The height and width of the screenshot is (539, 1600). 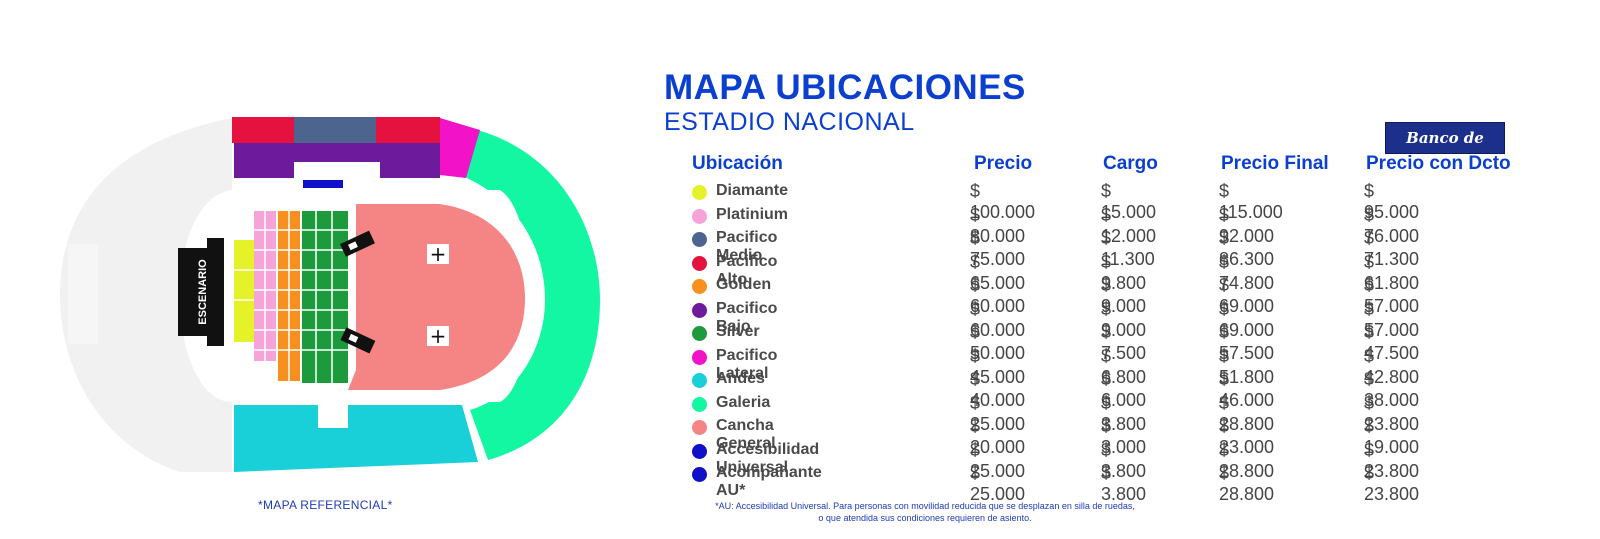 I want to click on section-pacifico-lateral, so click(x=460, y=148).